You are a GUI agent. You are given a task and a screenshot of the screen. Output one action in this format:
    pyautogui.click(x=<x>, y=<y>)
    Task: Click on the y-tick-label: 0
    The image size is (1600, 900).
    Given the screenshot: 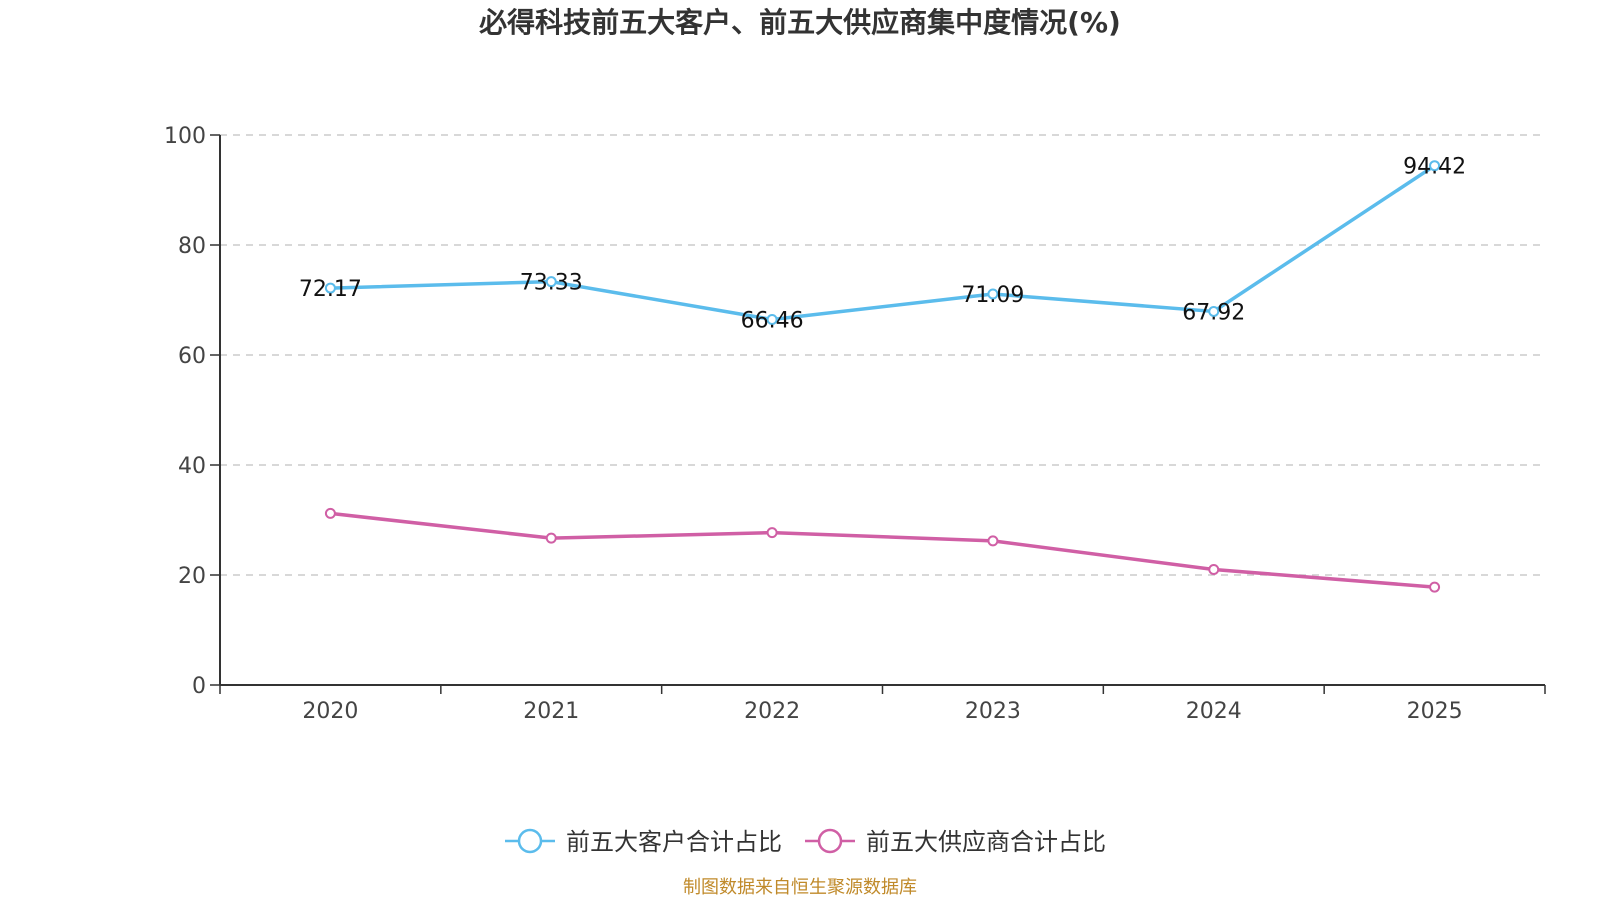 What is the action you would take?
    pyautogui.click(x=199, y=686)
    